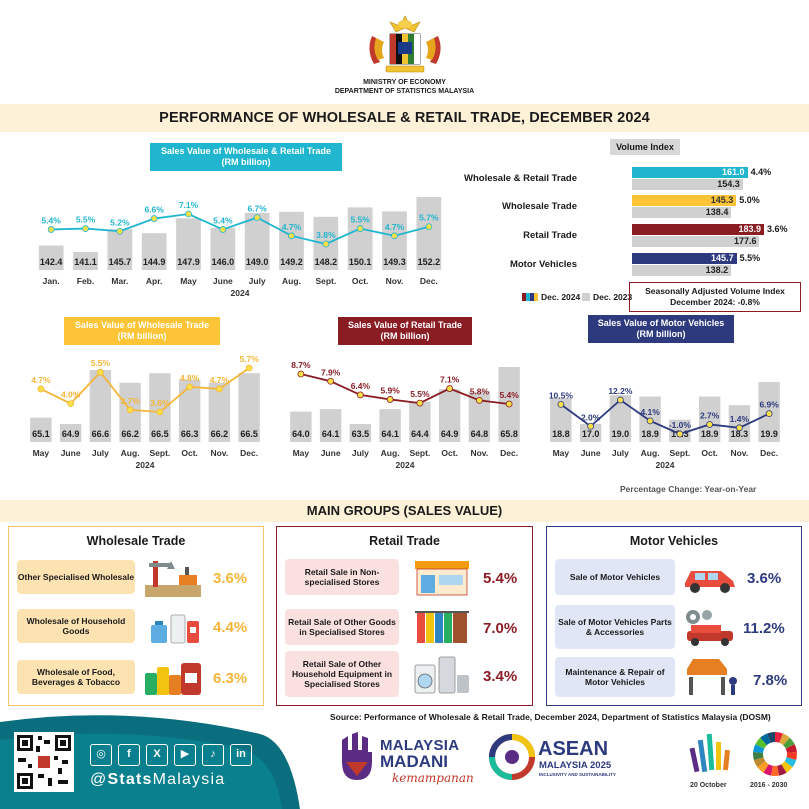 This screenshot has height=809, width=809. What do you see at coordinates (429, 262) in the screenshot?
I see `bar-value-label: 152.2` at bounding box center [429, 262].